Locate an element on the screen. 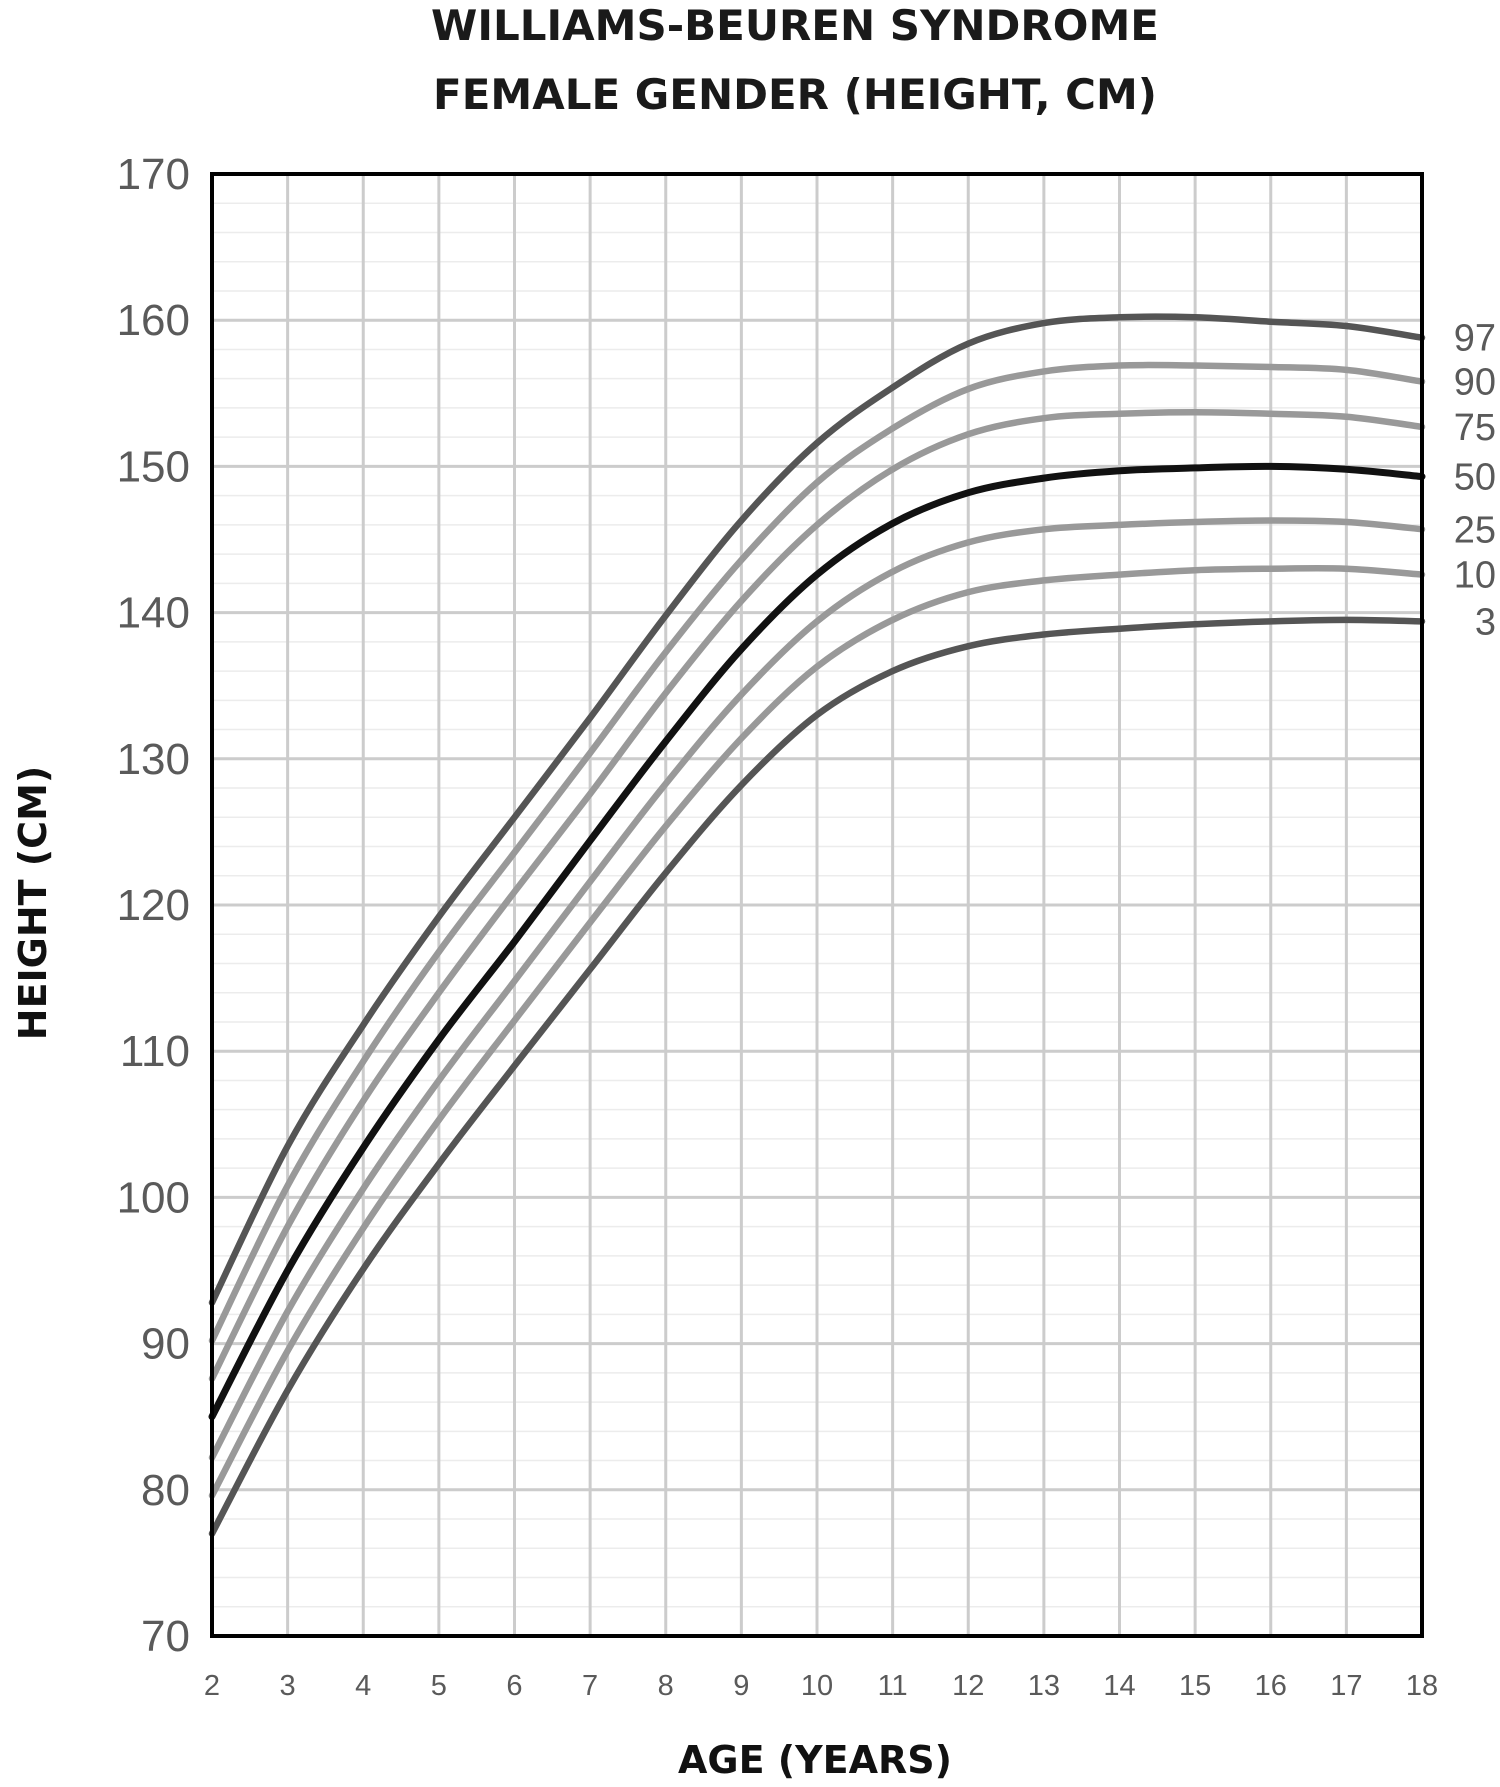 The height and width of the screenshot is (1787, 1500). y-tick-label: 90 is located at coordinates (165, 1344).